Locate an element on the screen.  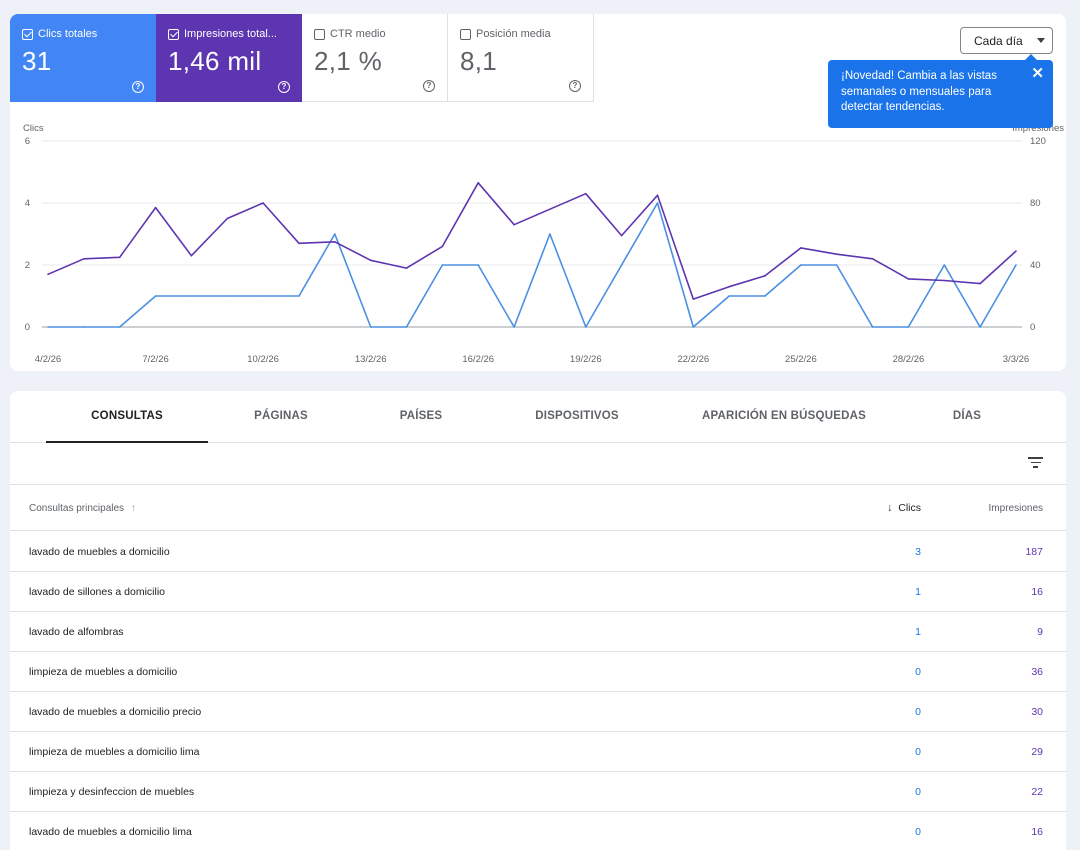
query-cell: lavado de alfombras is located at coordinates (76, 632).